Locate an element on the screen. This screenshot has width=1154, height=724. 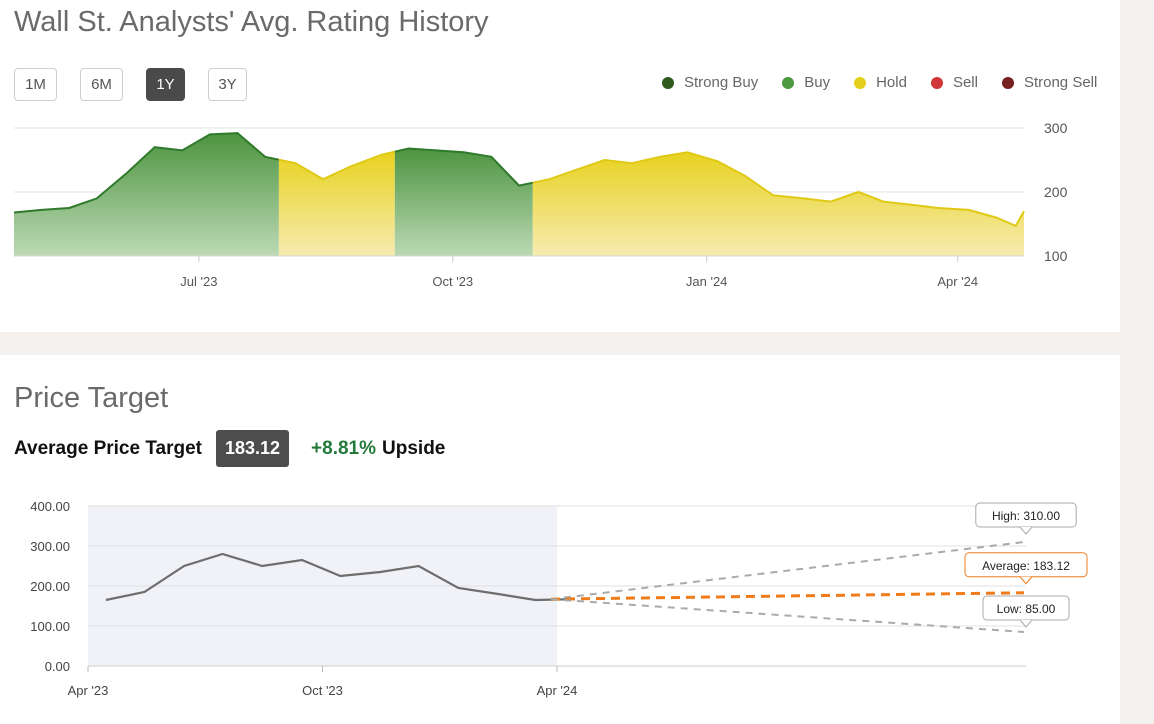
y-tick-label: 100 is located at coordinates (1056, 256).